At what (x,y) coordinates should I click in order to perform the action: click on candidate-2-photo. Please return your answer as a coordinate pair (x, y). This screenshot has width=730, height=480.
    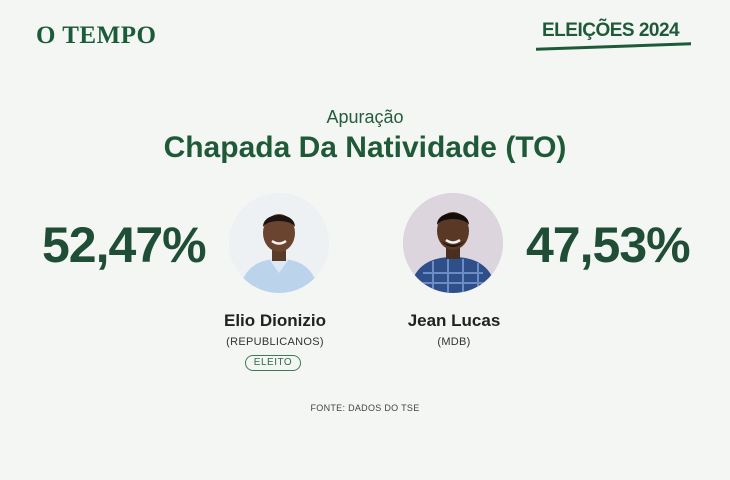
    Looking at the image, I should click on (453, 243).